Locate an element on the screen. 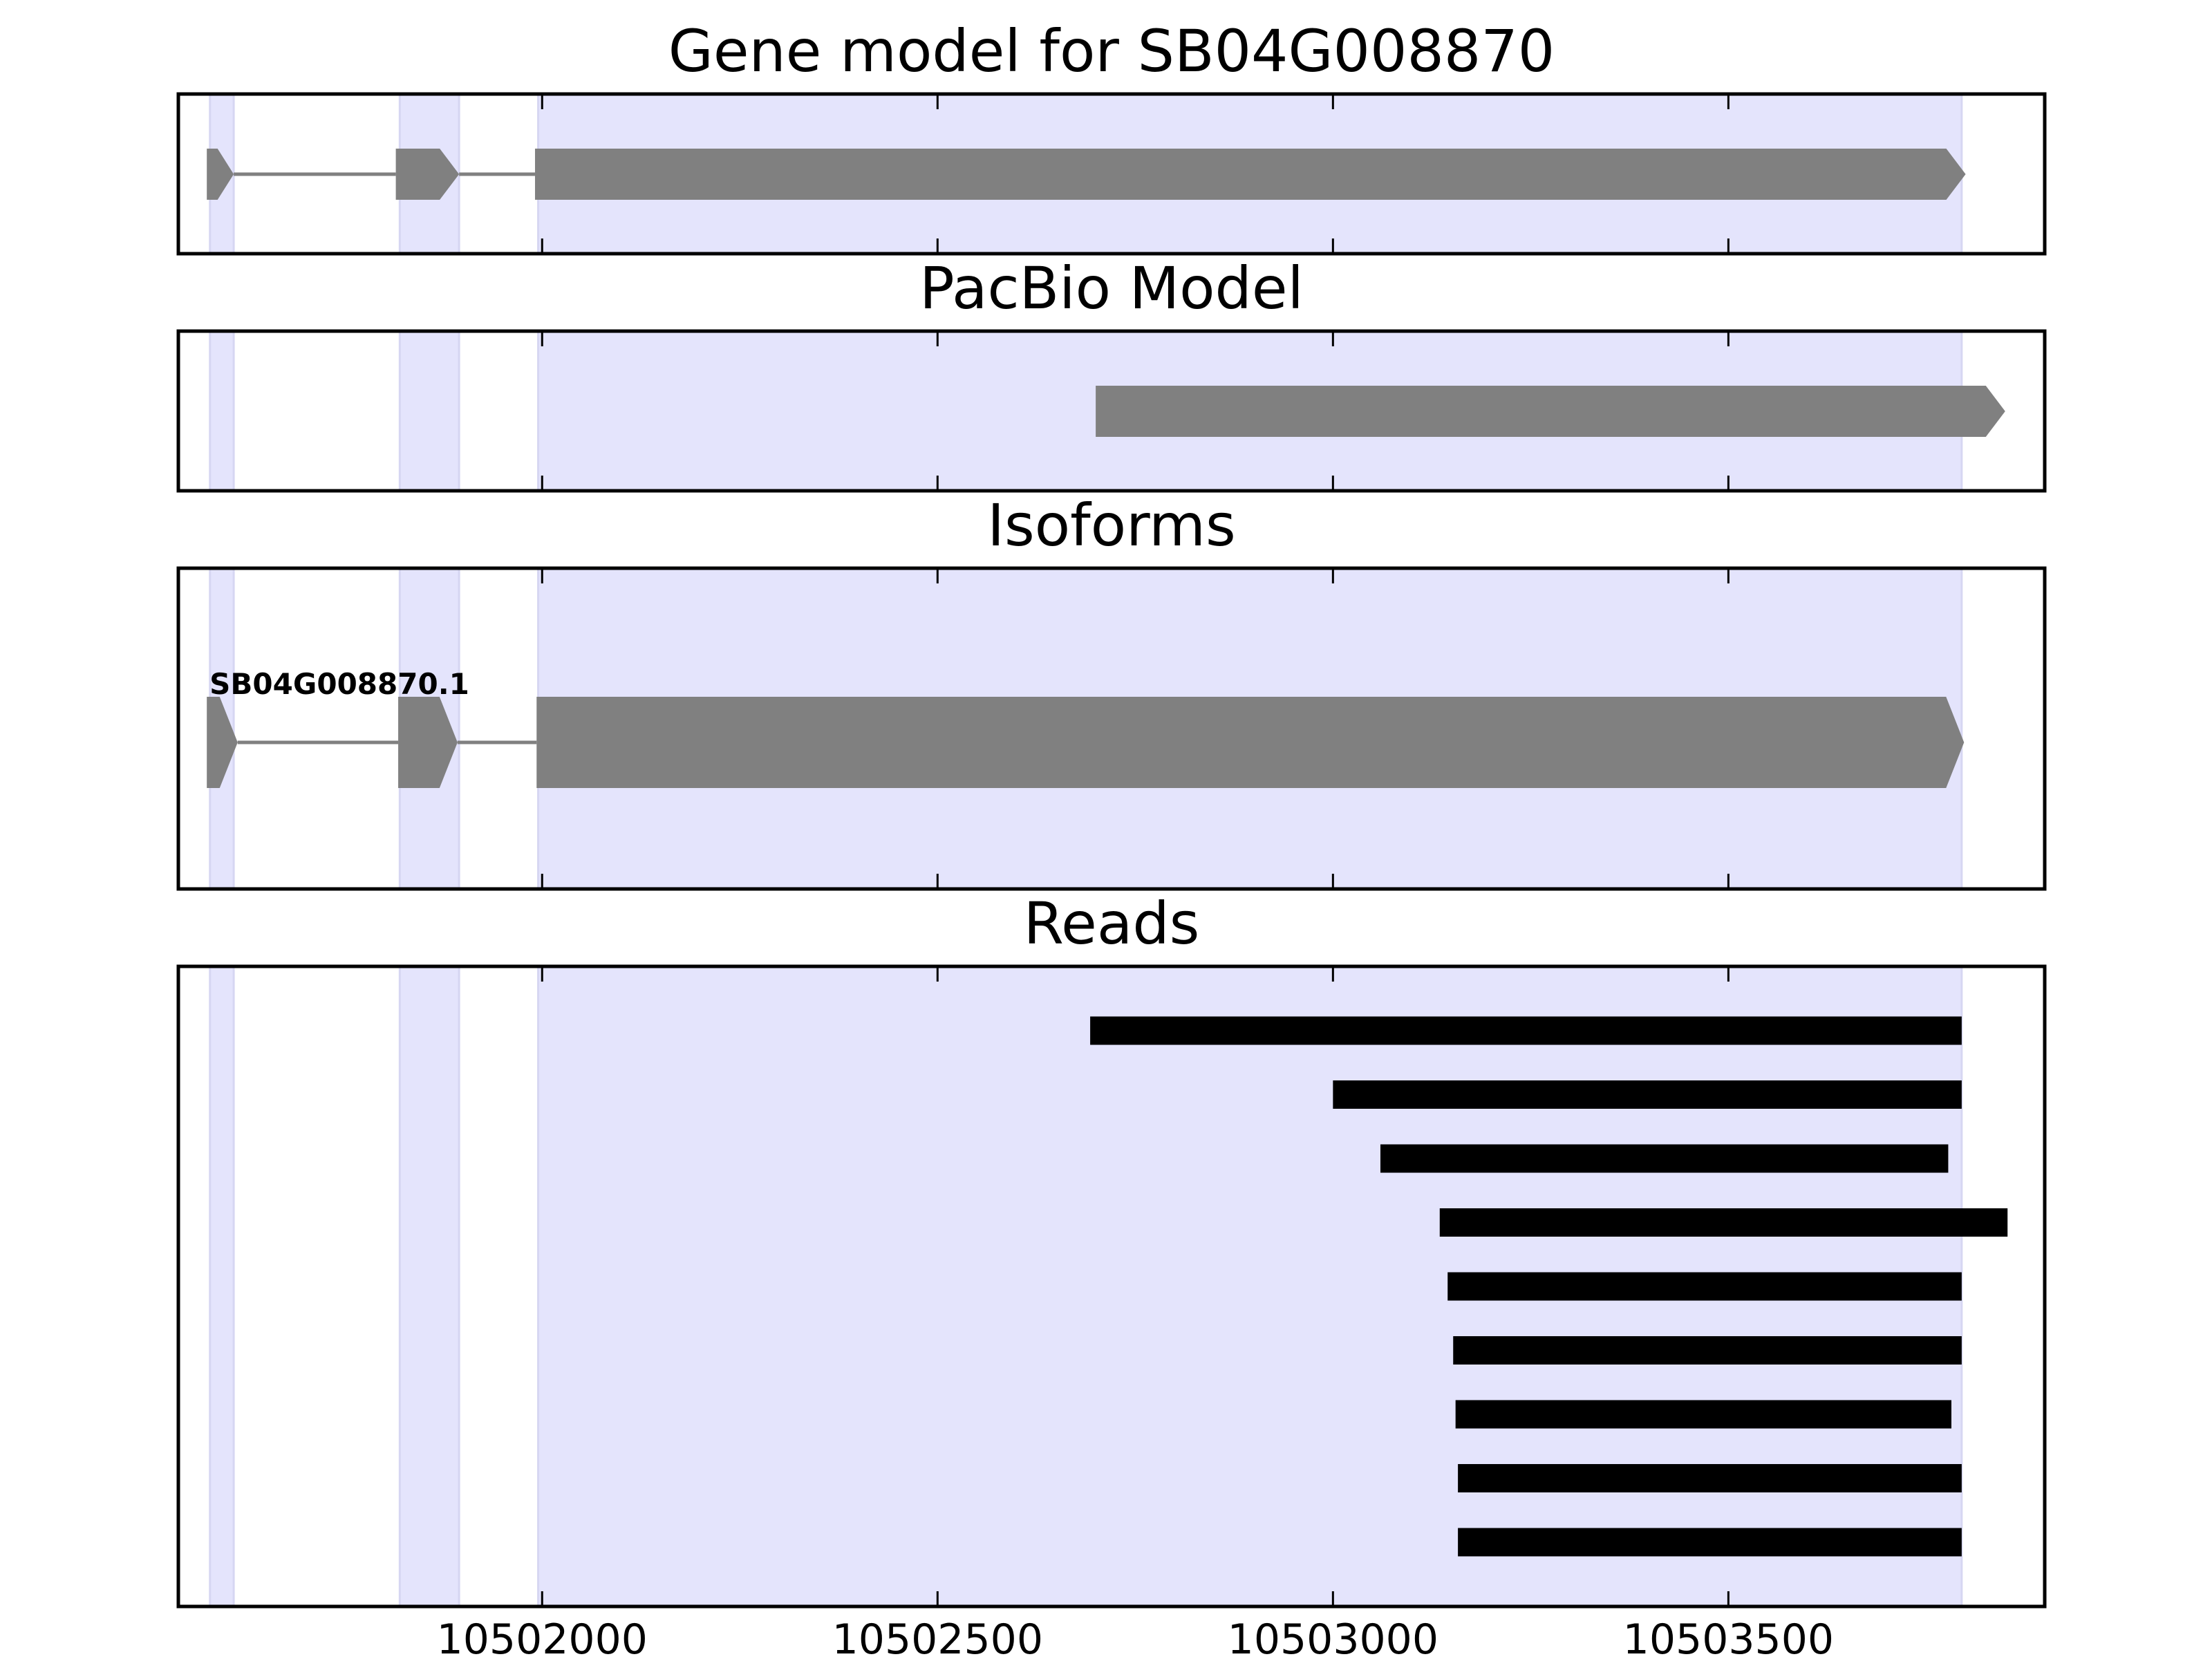 Image resolution: width=2212 pixels, height=1659 pixels. reads-title: Reads is located at coordinates (1112, 924).